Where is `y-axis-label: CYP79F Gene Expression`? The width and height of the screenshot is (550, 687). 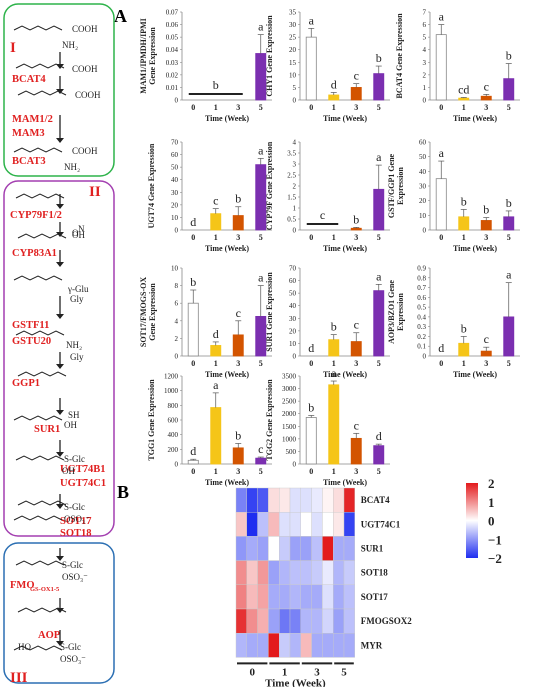 y-axis-label: CYP79F Gene Expression is located at coordinates (269, 185).